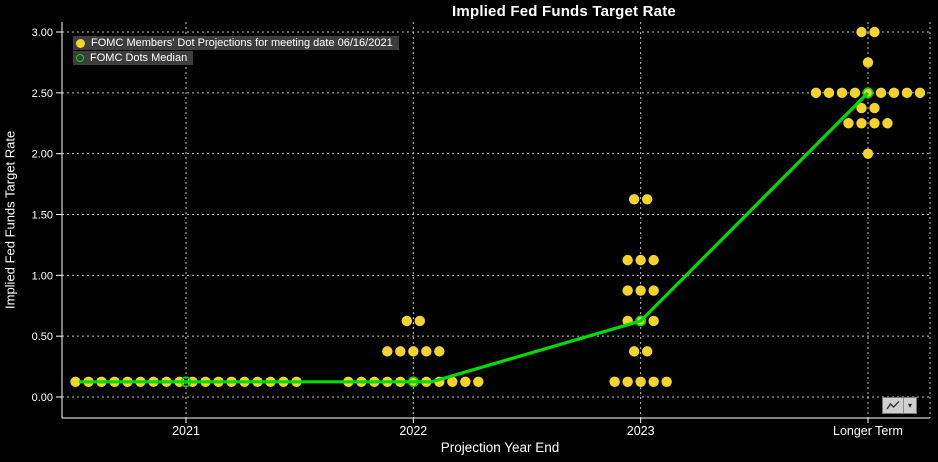 This screenshot has height=462, width=938. What do you see at coordinates (139, 58) in the screenshot?
I see `legend-label-median: FOMC Dots Median` at bounding box center [139, 58].